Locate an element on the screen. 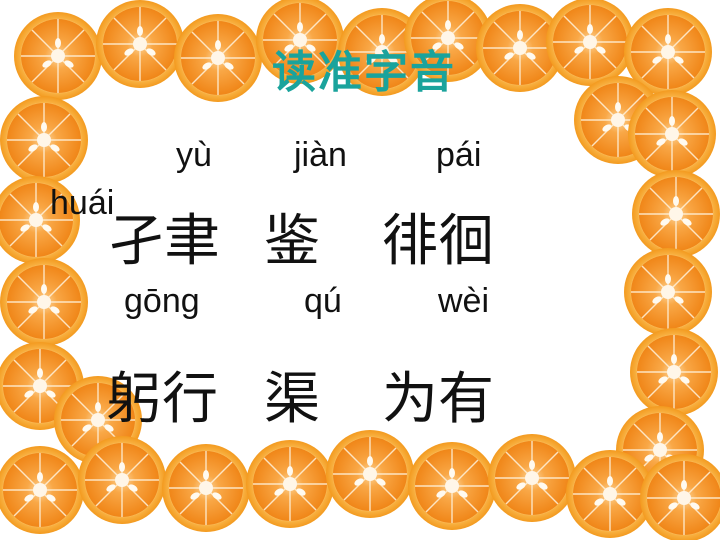  word-weiyou: 为有 is located at coordinates (438, 399).